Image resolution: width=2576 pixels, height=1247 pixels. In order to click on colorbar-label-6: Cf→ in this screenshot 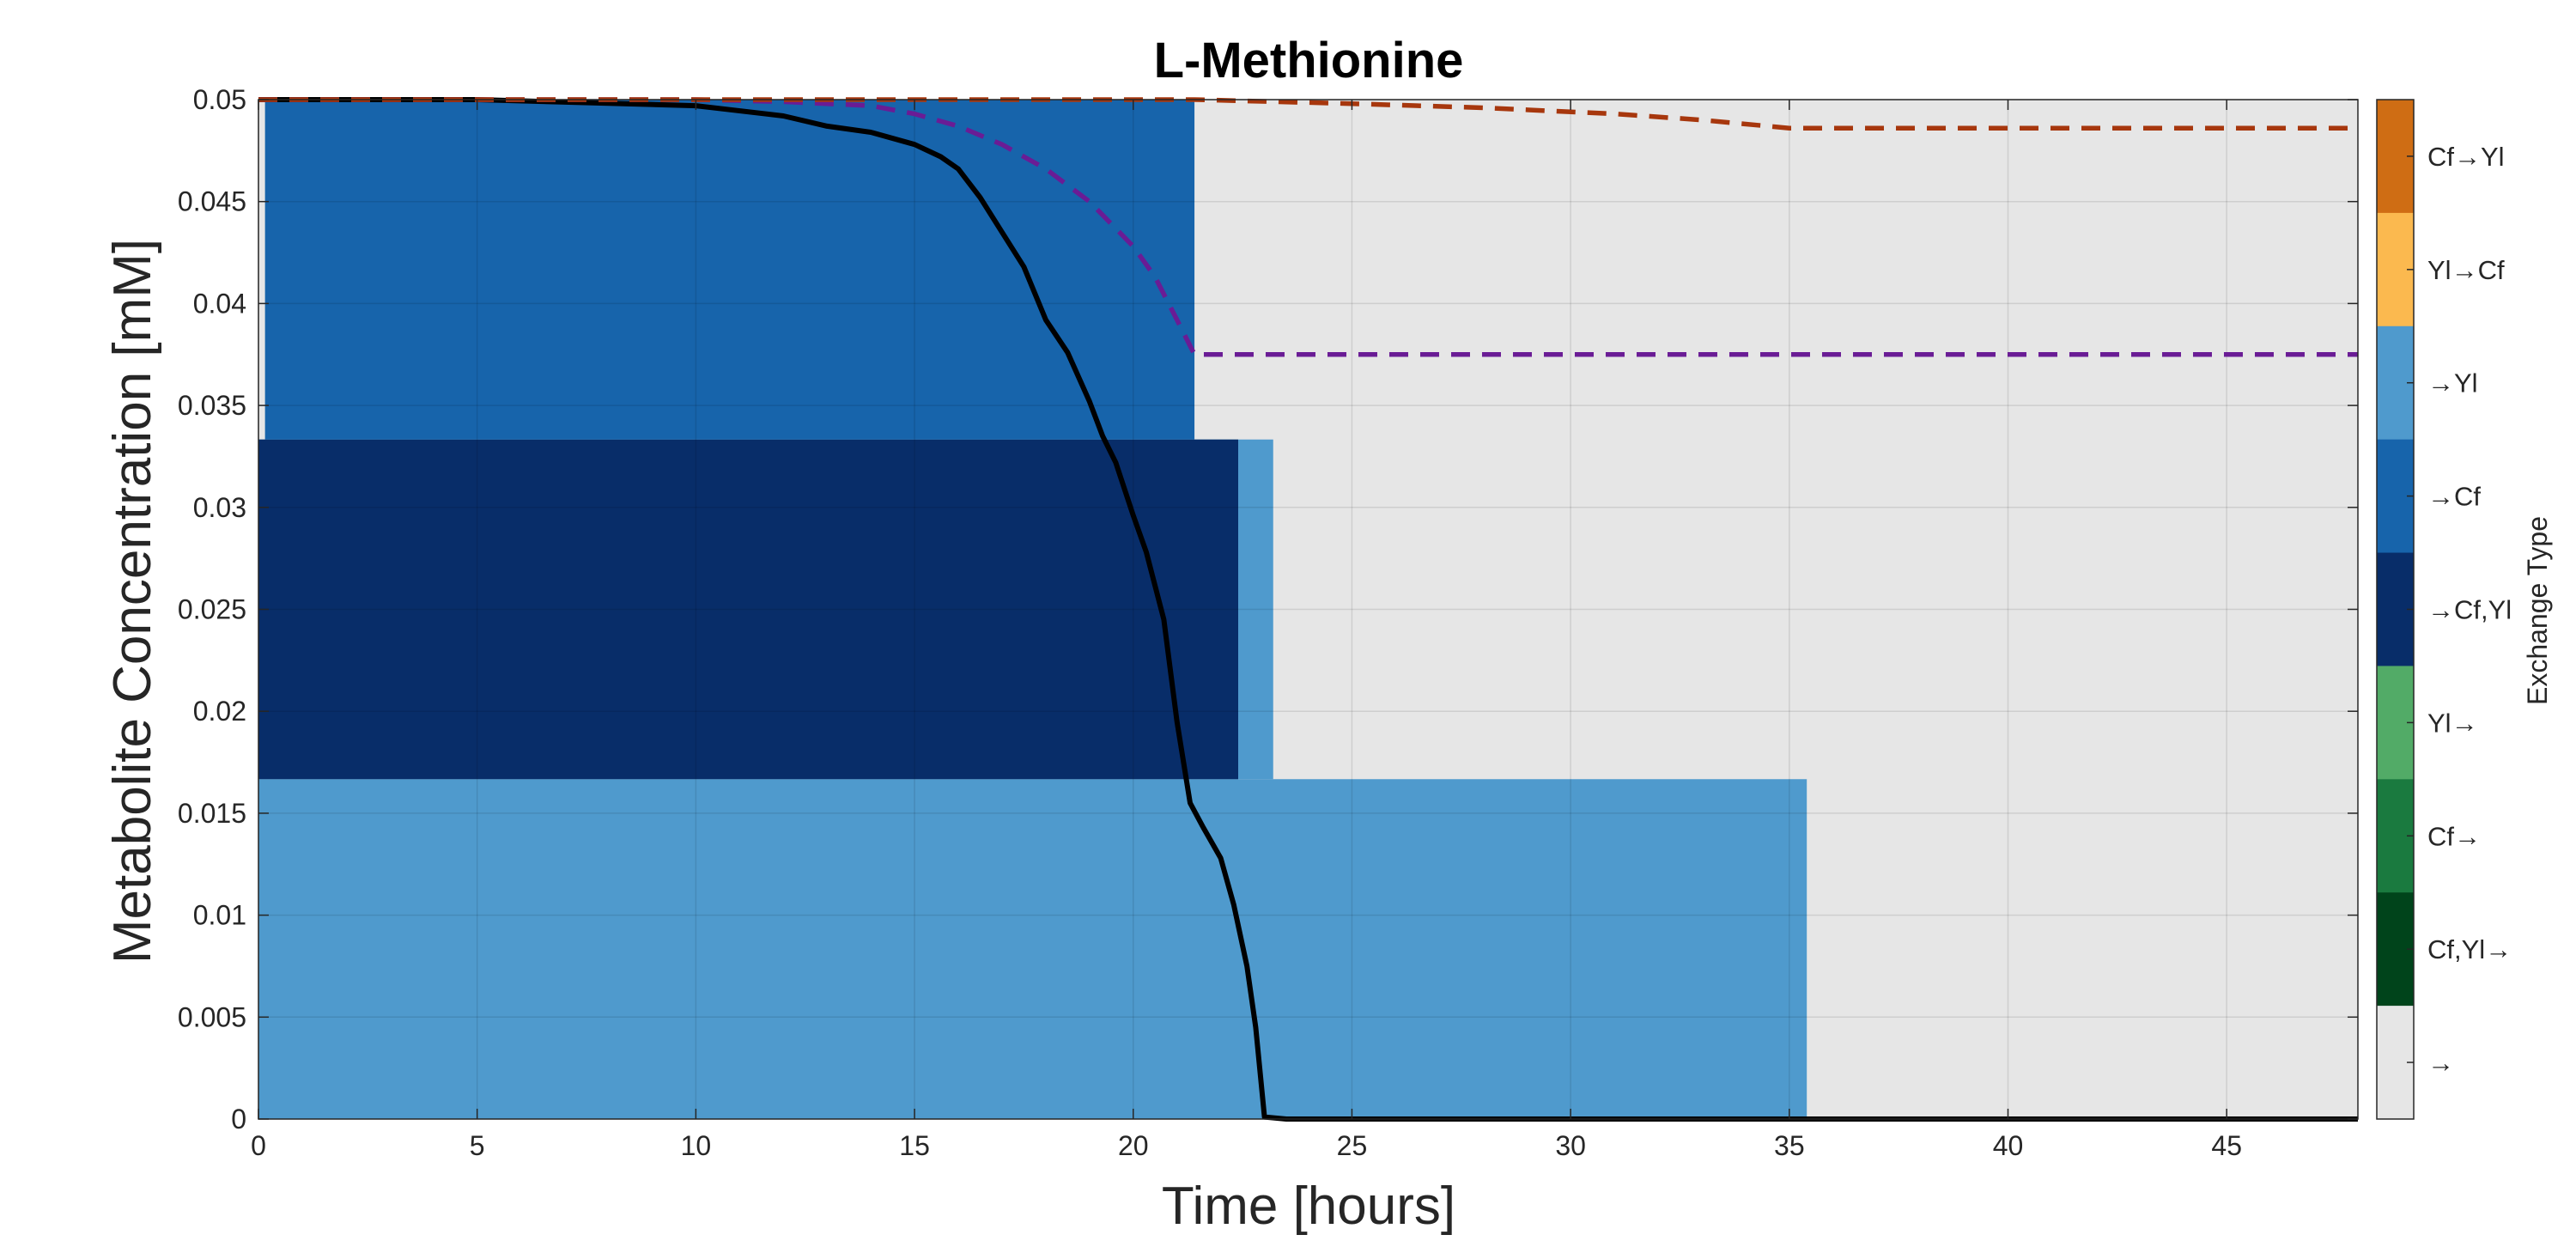, I will do `click(2454, 836)`.